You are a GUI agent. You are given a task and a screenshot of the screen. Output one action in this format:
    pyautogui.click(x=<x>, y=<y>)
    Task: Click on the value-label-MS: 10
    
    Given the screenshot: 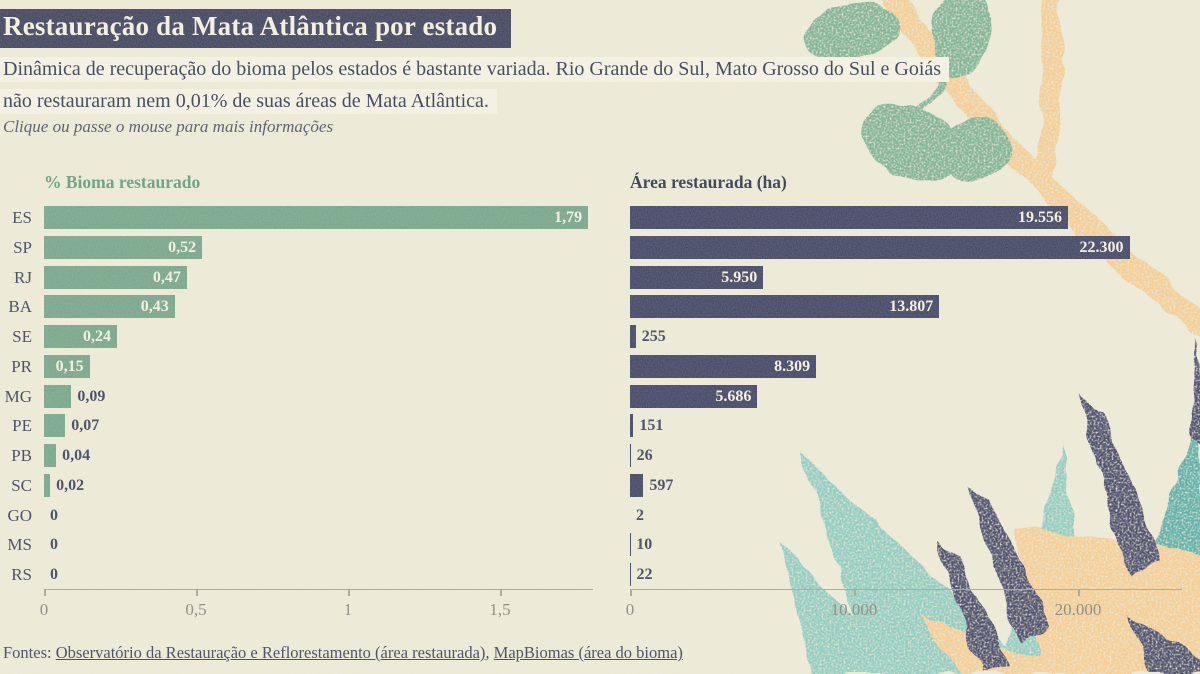 What is the action you would take?
    pyautogui.click(x=644, y=545)
    